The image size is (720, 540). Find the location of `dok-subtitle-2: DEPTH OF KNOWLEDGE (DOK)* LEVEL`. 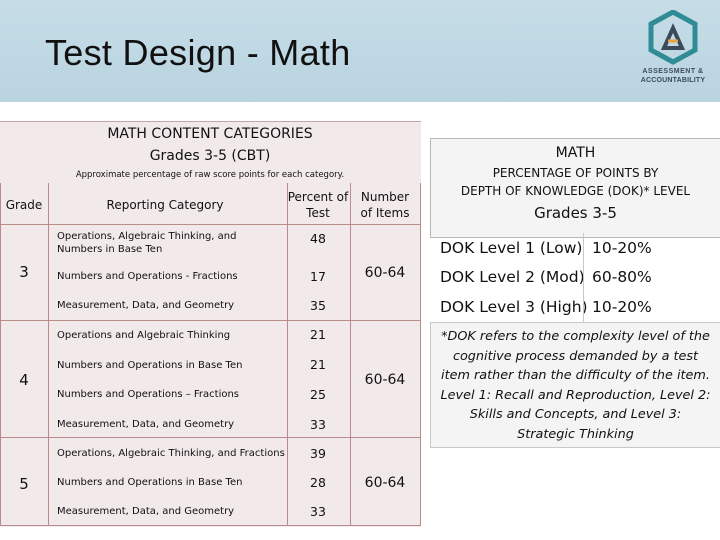

dok-subtitle-2: DEPTH OF KNOWLEDGE (DOK)* LEVEL is located at coordinates (575, 191).